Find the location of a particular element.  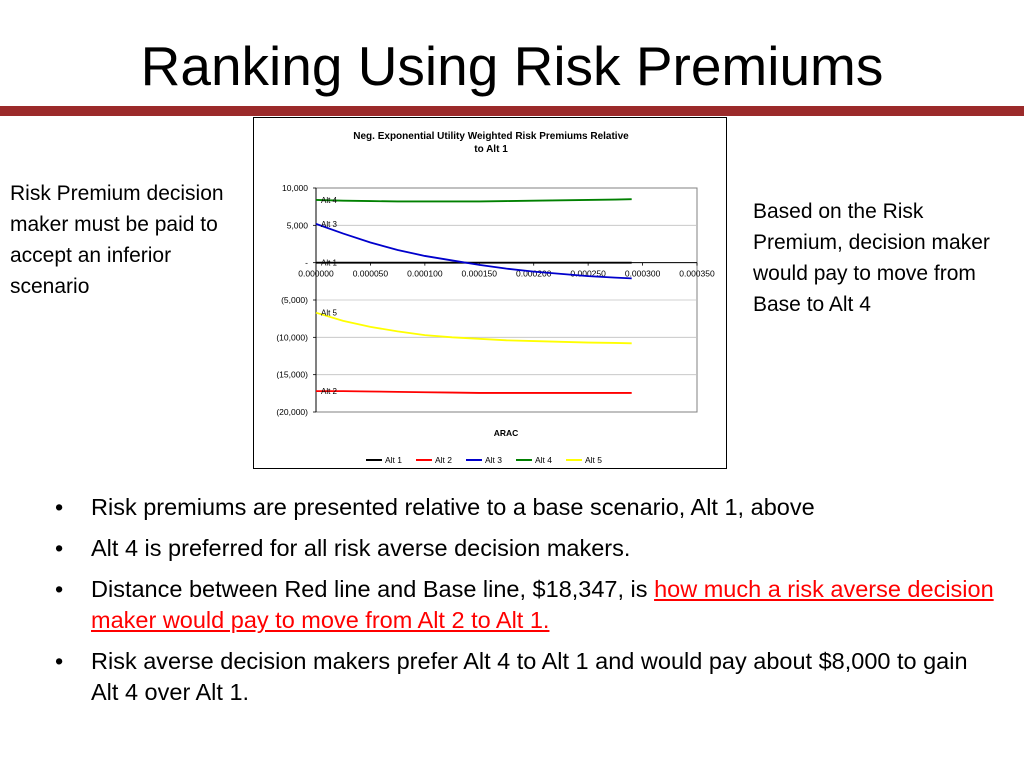

y-tick-label: (10,000) is located at coordinates (292, 337).